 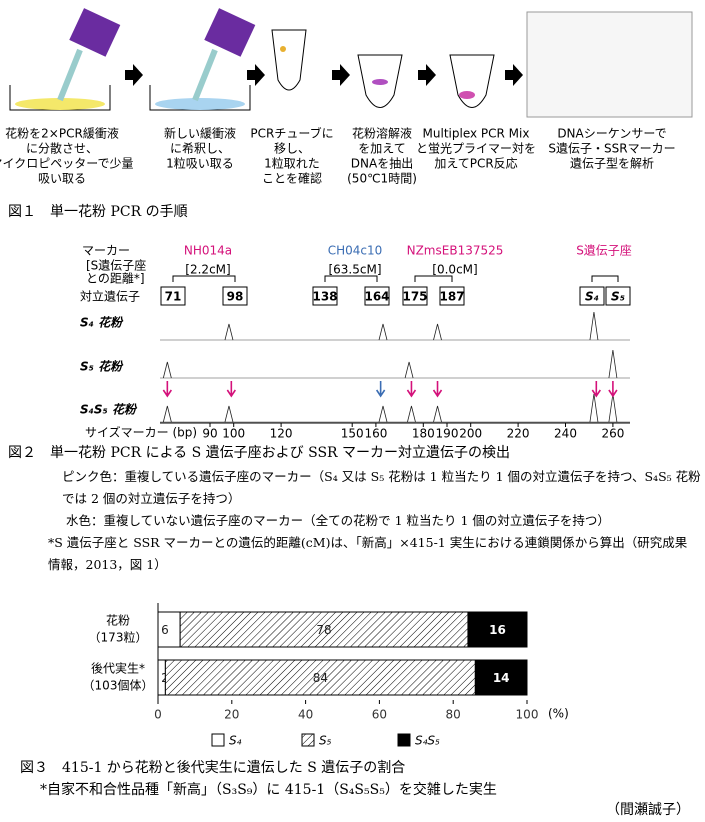 What do you see at coordinates (141, 432) in the screenshot?
I see `axis-label: サイズマーカー (bp)` at bounding box center [141, 432].